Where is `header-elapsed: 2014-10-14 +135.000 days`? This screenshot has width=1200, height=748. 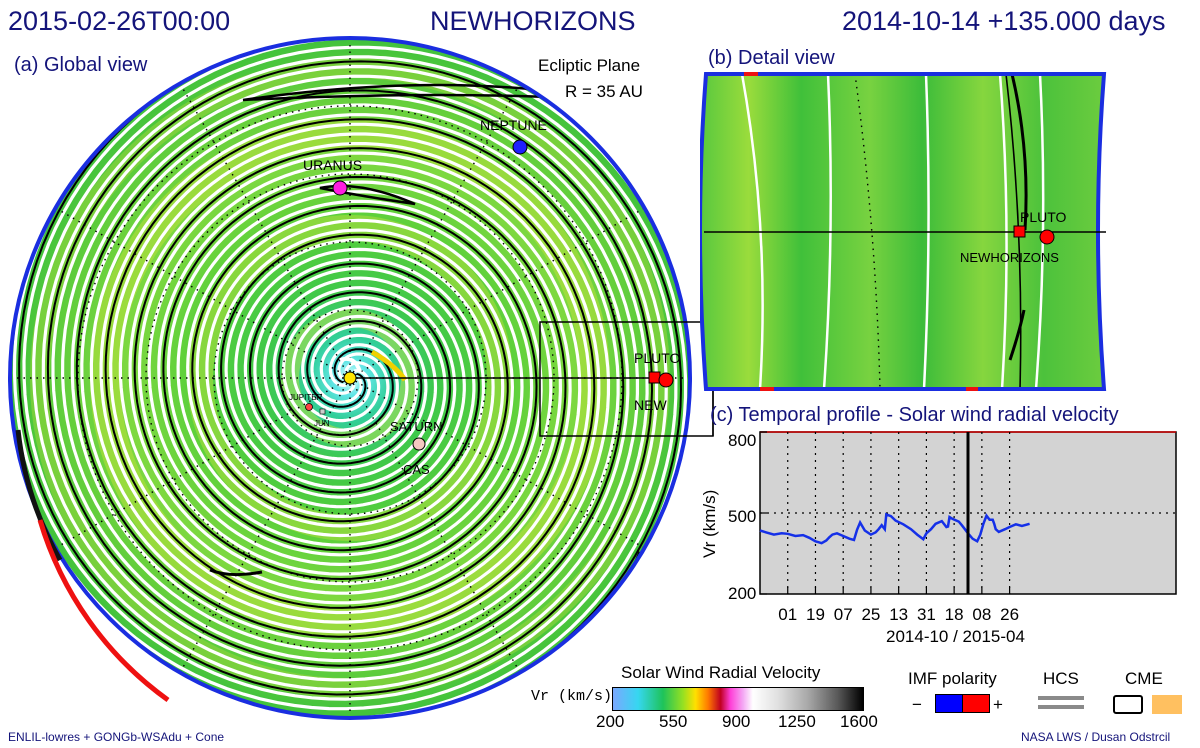 header-elapsed: 2014-10-14 +135.000 days is located at coordinates (1004, 21).